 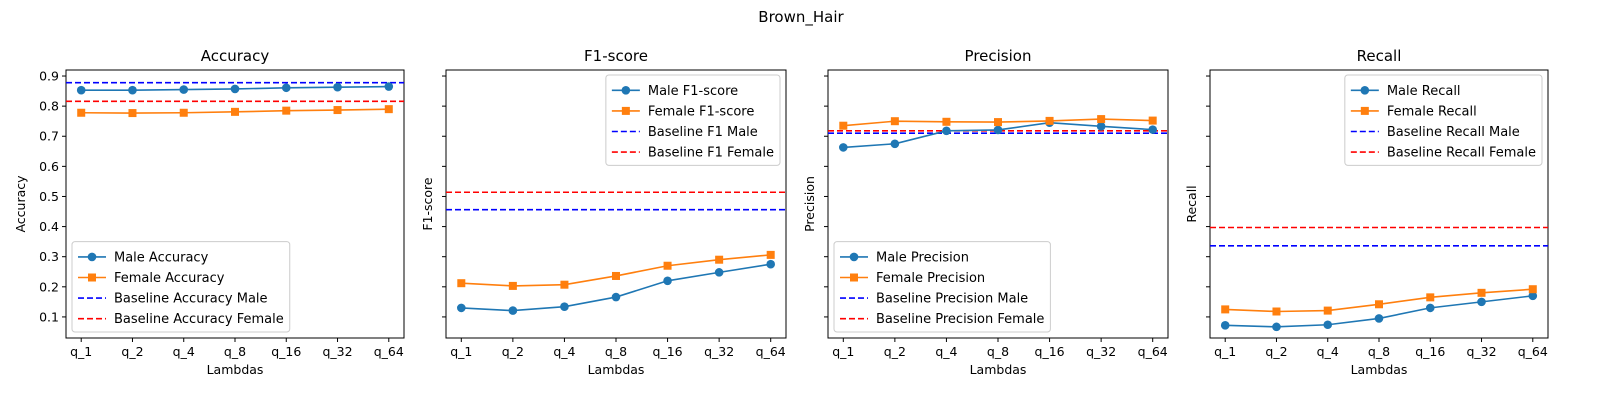 What do you see at coordinates (719, 351) in the screenshot?
I see `f1-score-xtick-label: q_32` at bounding box center [719, 351].